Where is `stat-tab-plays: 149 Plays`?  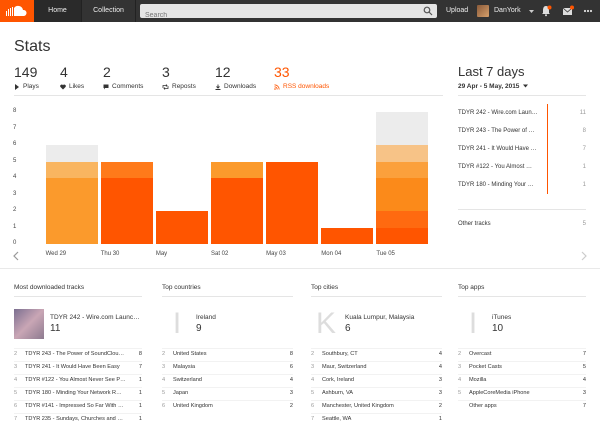
stat-tab-plays: 149 Plays is located at coordinates (26, 77).